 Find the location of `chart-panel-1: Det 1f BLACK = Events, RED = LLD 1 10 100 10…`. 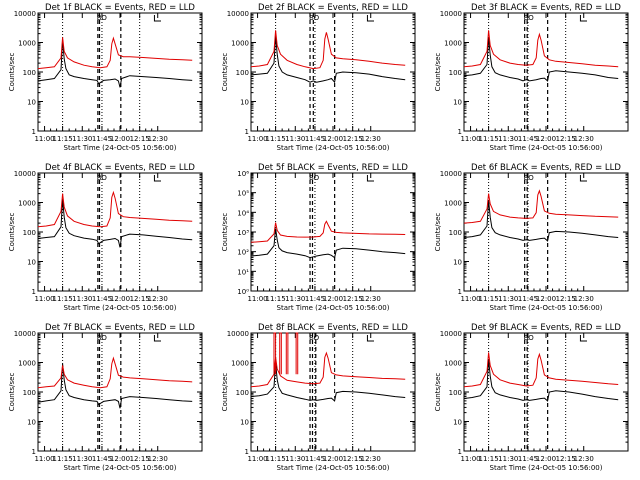

chart-panel-1: Det 1f BLACK = Events, RED = LLD 1 10 100 10… is located at coordinates (105, 77).